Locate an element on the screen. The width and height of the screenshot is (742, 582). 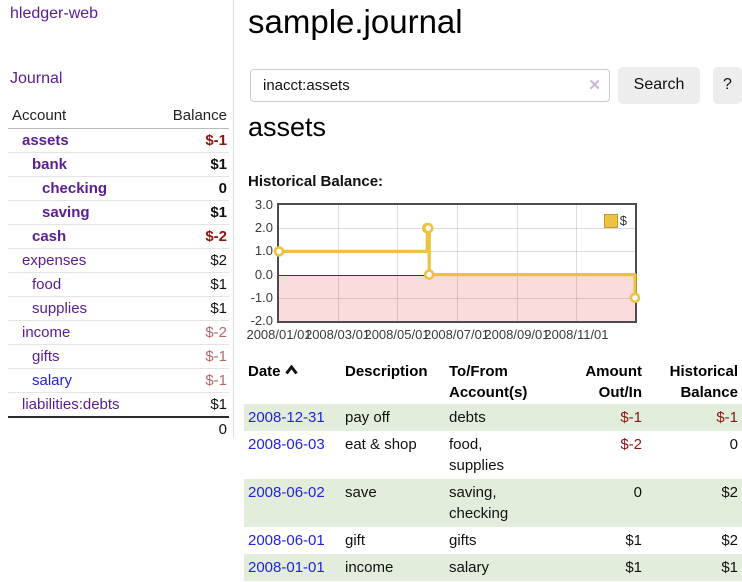
x-tick-label: 2008/11/01 is located at coordinates (576, 334).